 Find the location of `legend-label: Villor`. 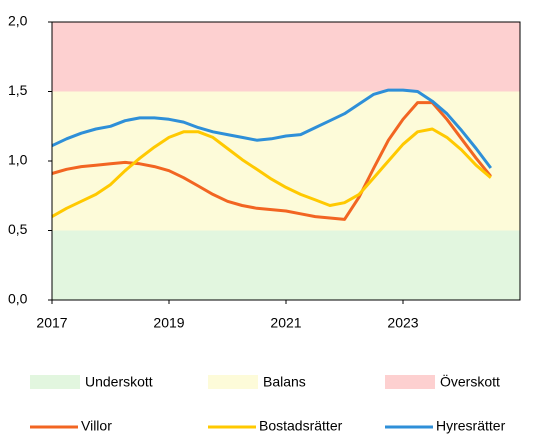

legend-label: Villor is located at coordinates (96, 426).